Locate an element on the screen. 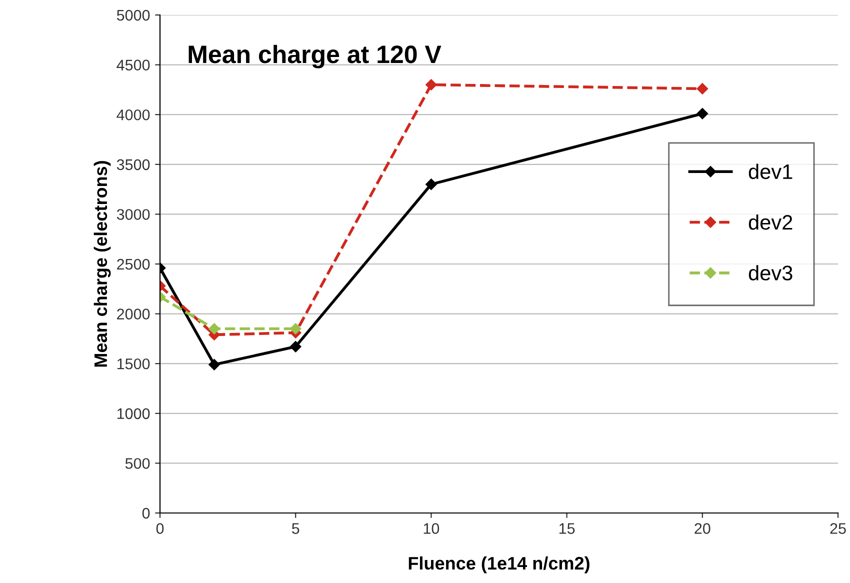 The width and height of the screenshot is (850, 583). y-tick-label: 3500 is located at coordinates (133, 164).